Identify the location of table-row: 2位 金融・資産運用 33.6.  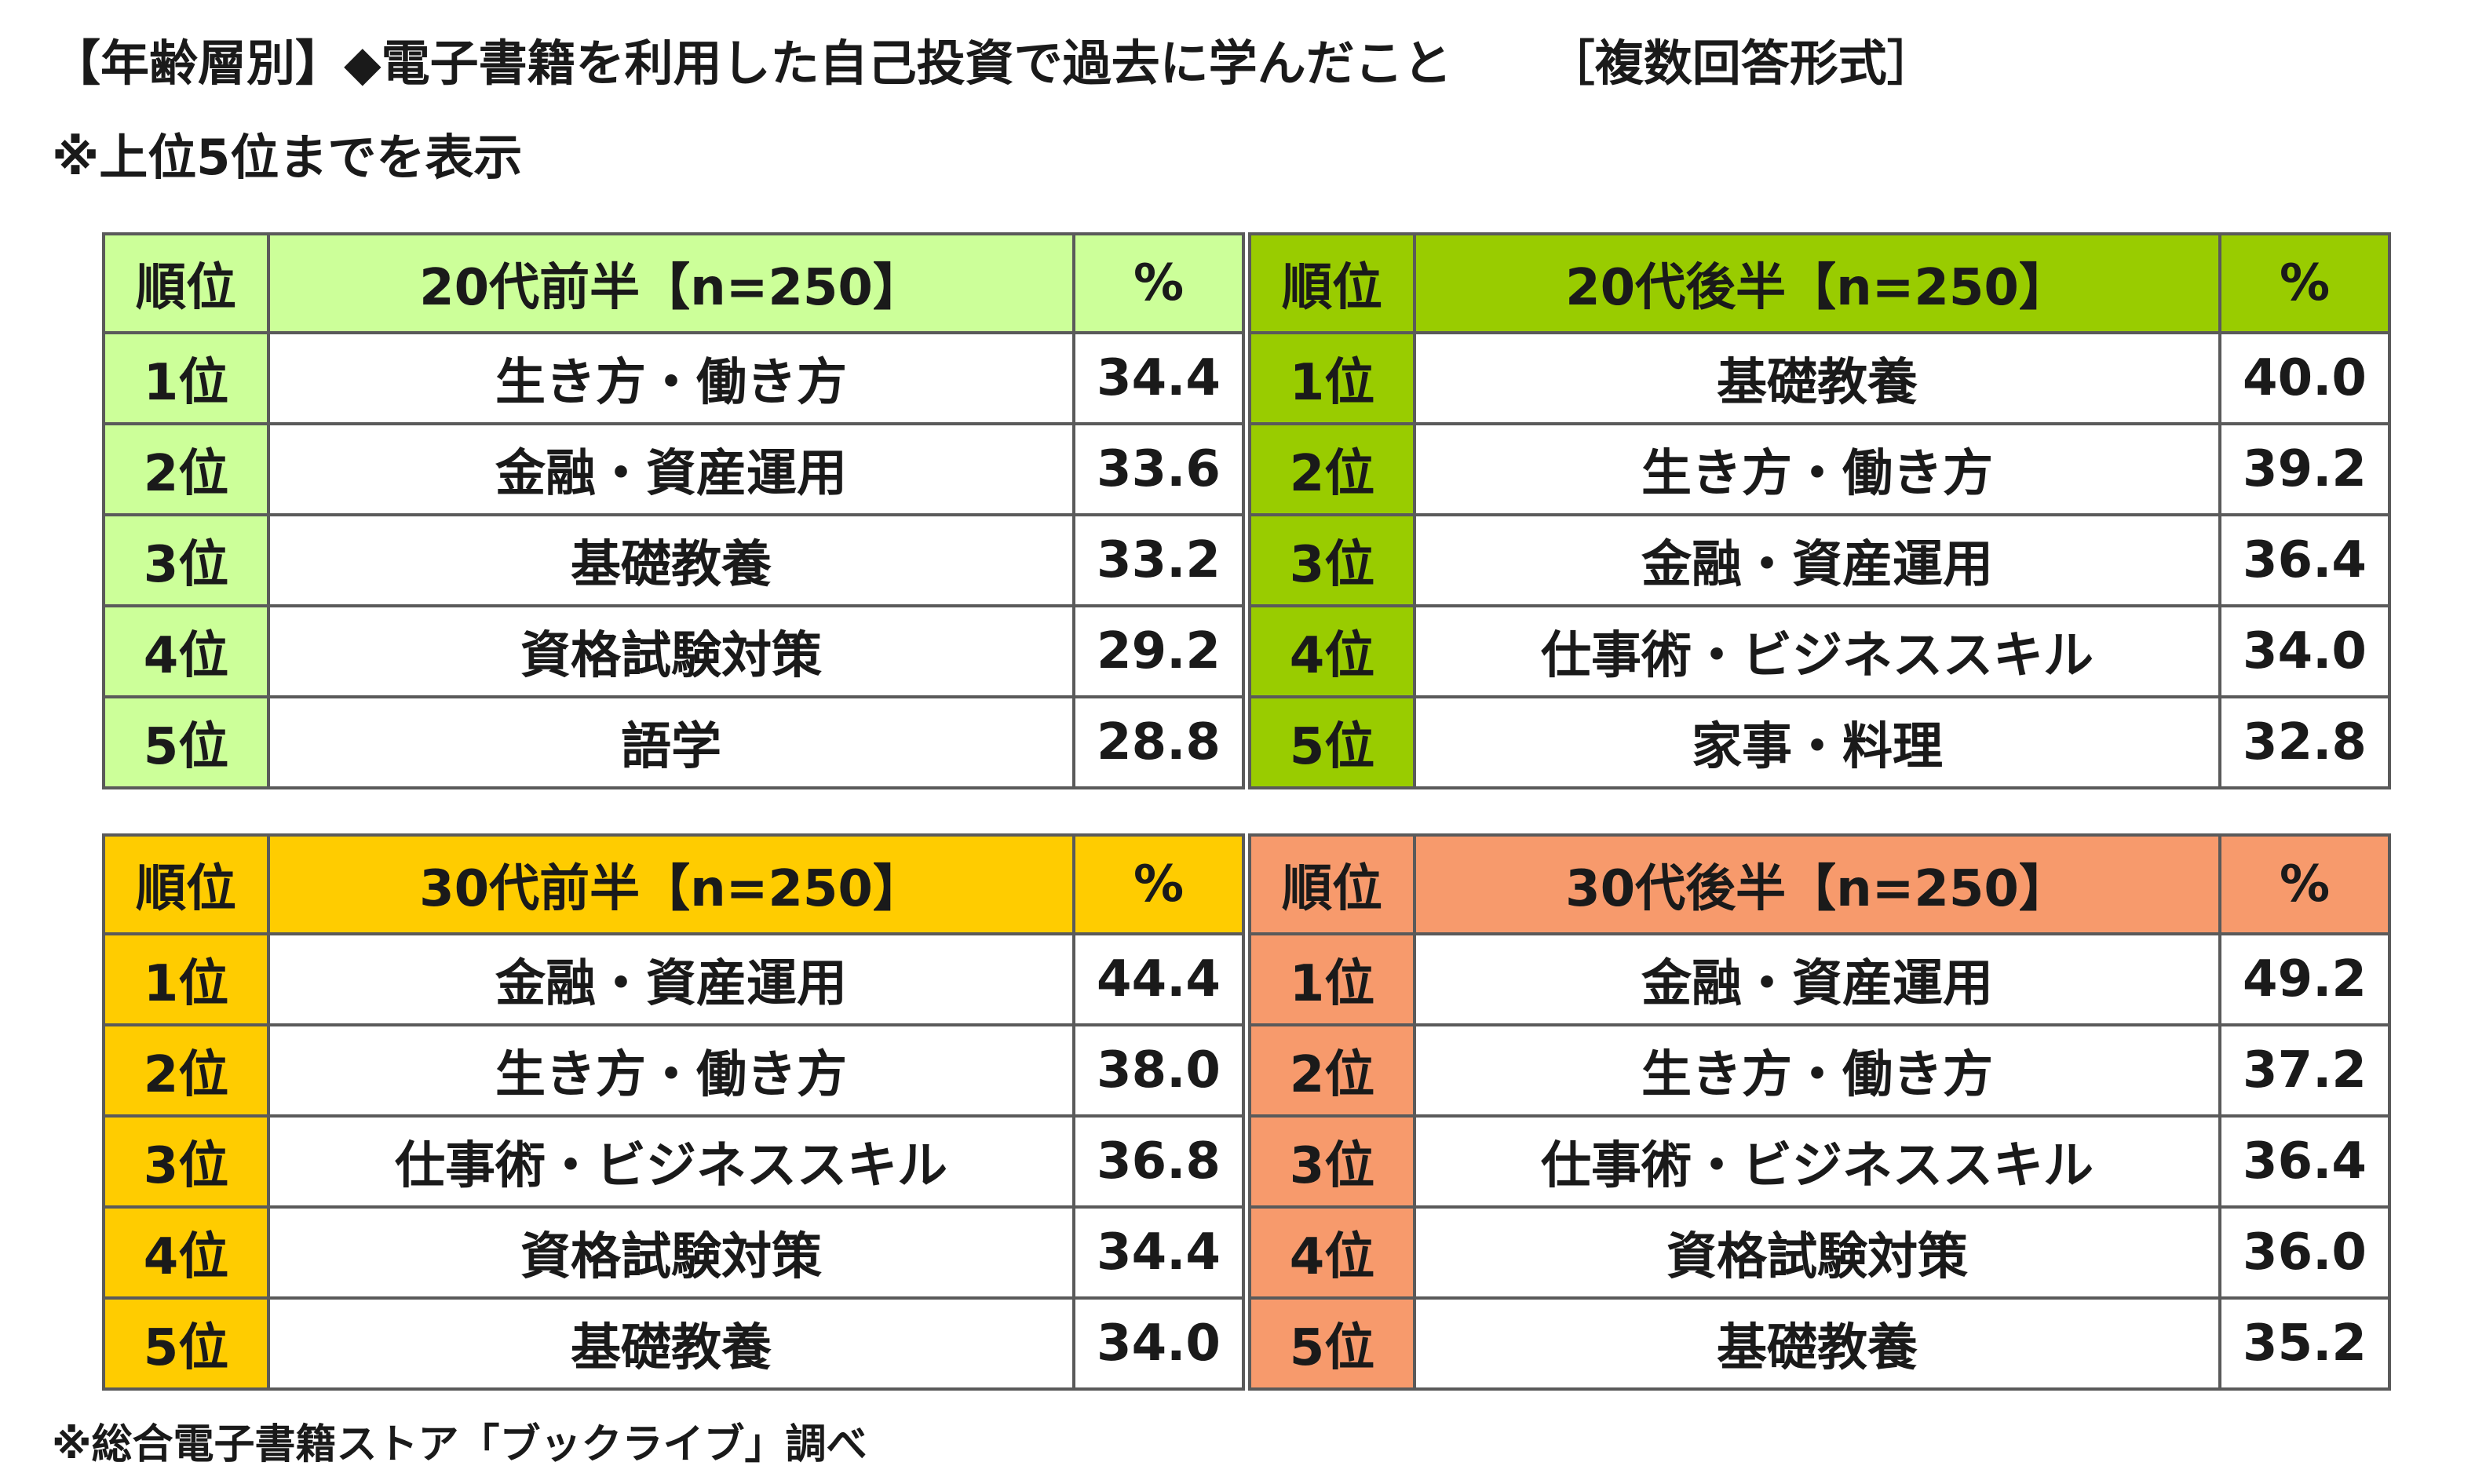
(673, 469).